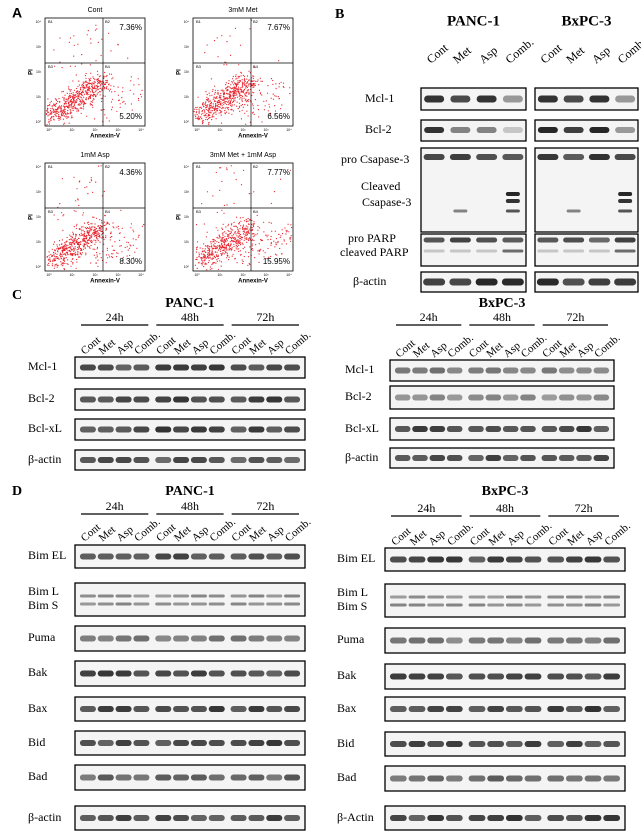  I want to click on x-tick-label: 10³, so click(266, 130).